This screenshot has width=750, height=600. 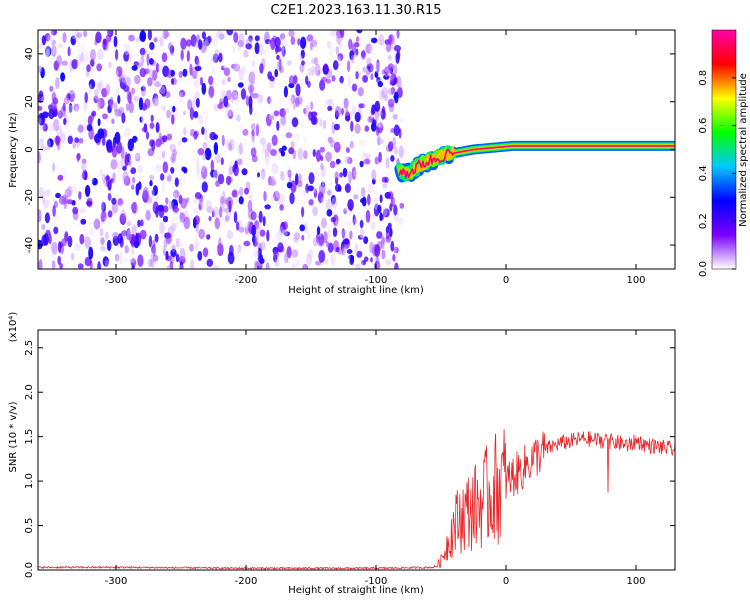 I want to click on x-tick-label: 100, so click(x=635, y=280).